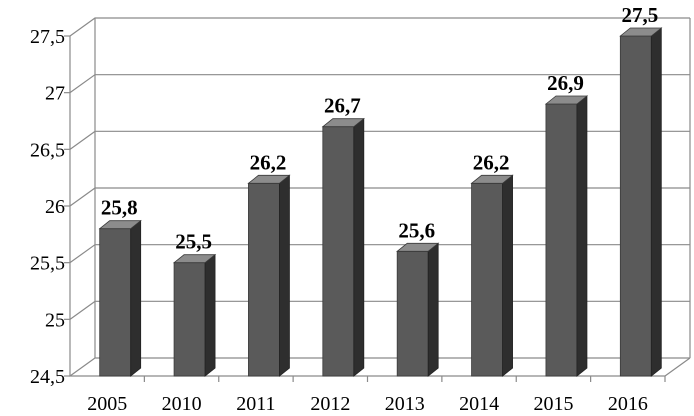  I want to click on x-tick-label: 2014, so click(479, 404).